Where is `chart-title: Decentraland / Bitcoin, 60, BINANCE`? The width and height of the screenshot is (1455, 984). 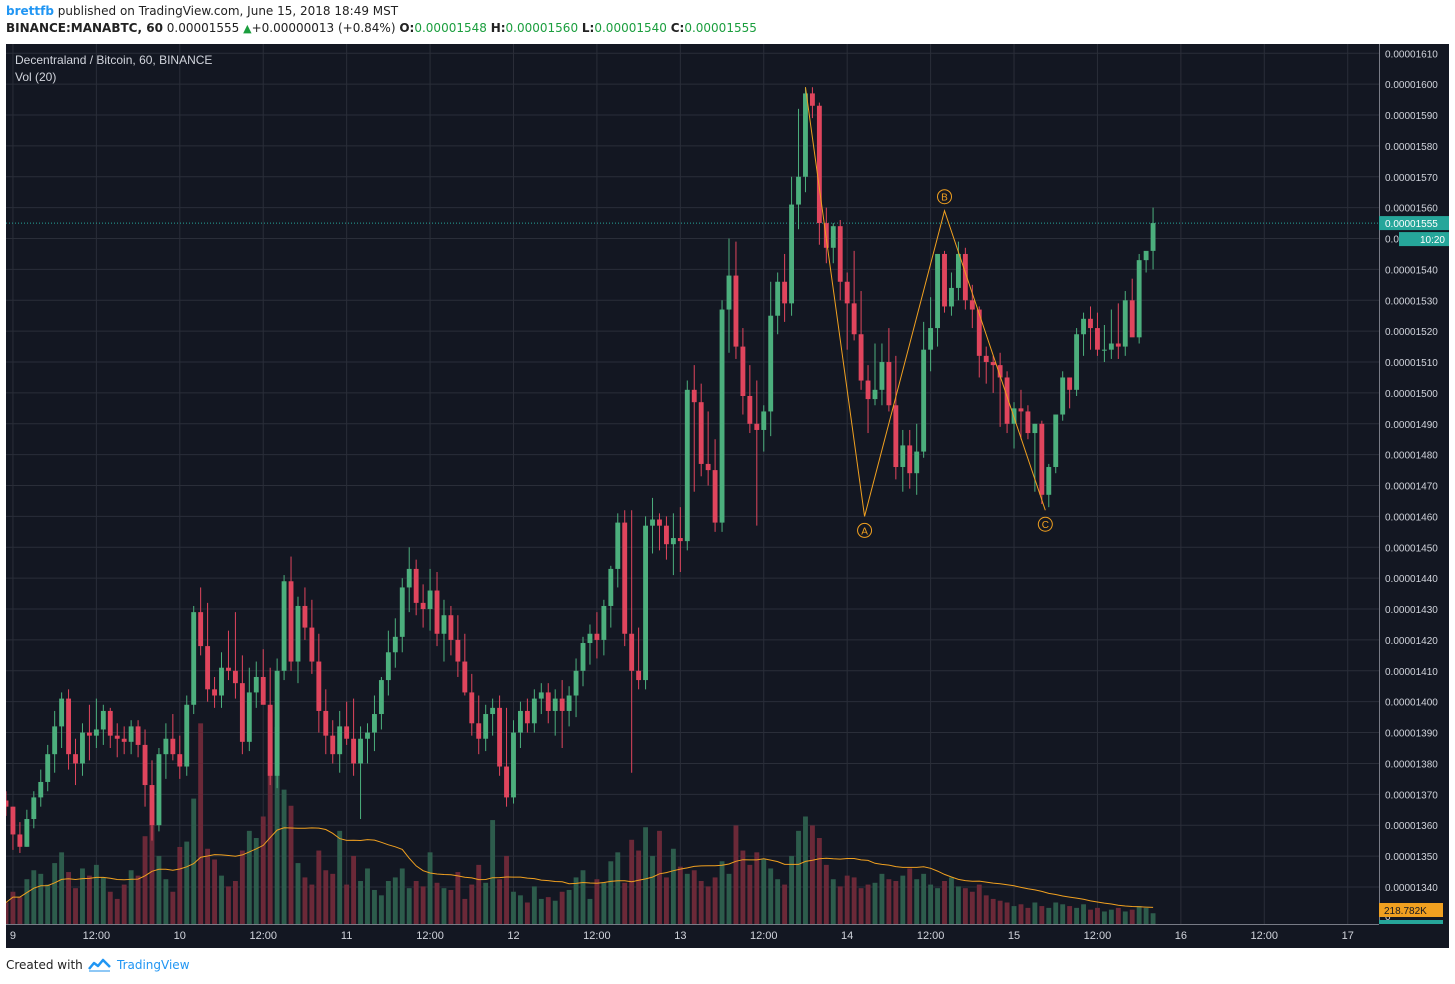 chart-title: Decentraland / Bitcoin, 60, BINANCE is located at coordinates (113, 60).